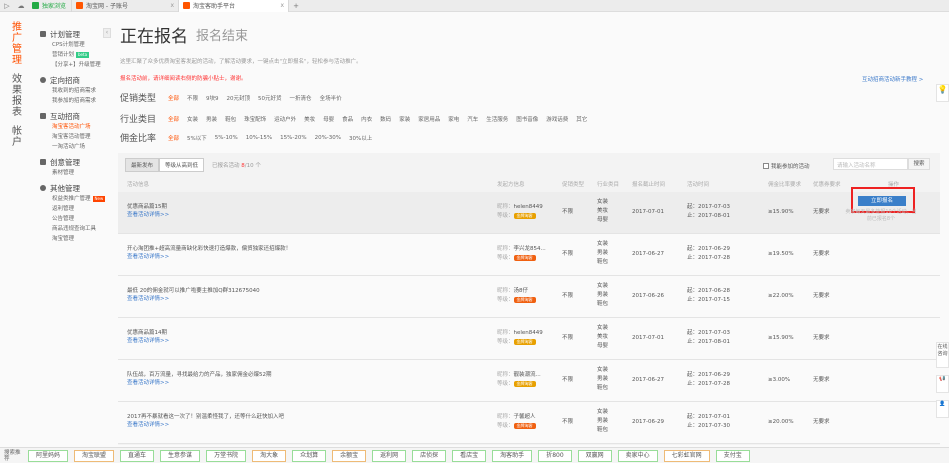  I want to click on search-button: 搜索, so click(919, 164).